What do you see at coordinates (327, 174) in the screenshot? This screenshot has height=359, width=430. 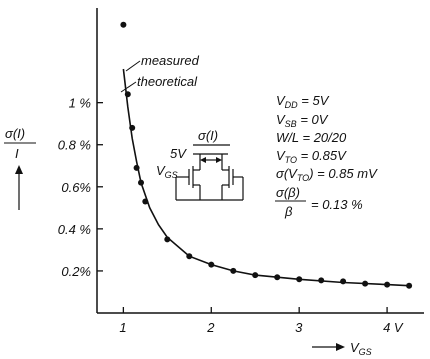 I see `param-sigma-vto: σ(VTO) = 0.85 mV` at bounding box center [327, 174].